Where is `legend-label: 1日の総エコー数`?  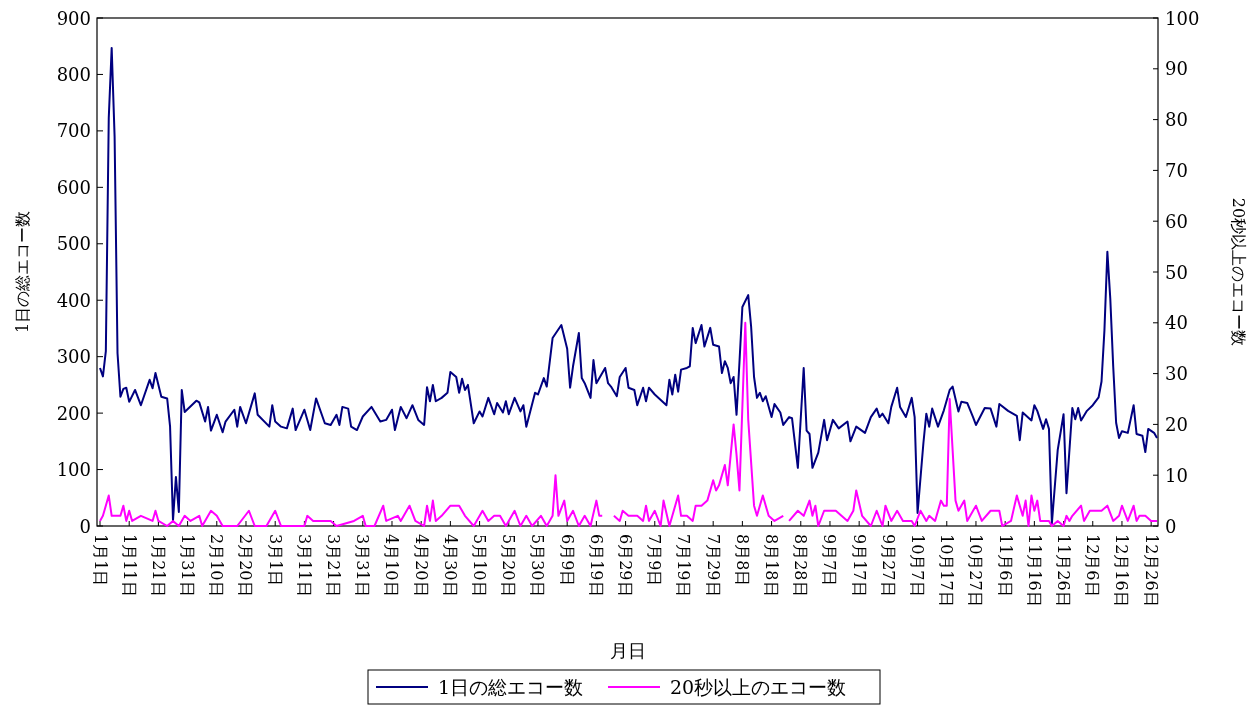 legend-label: 1日の総エコー数 is located at coordinates (511, 687).